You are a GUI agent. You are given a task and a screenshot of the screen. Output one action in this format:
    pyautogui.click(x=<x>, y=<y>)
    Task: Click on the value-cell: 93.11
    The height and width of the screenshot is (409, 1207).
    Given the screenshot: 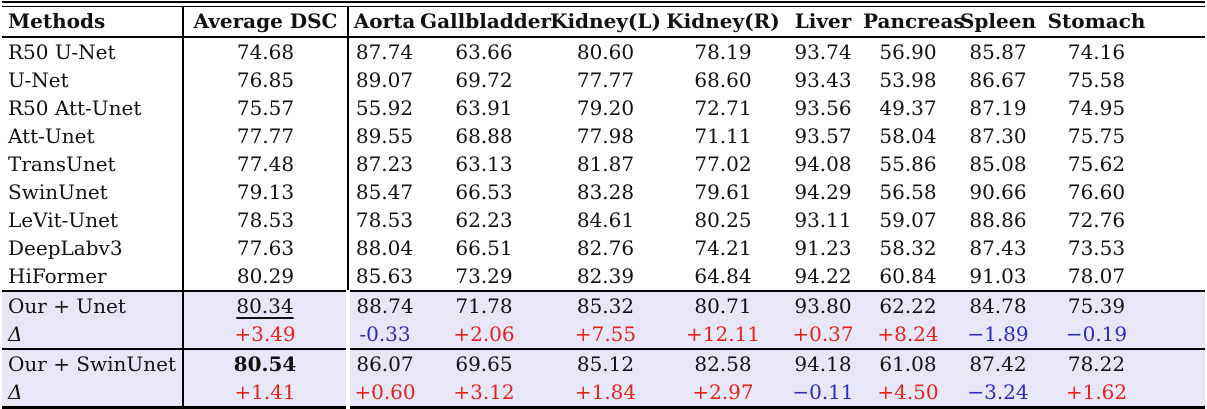 What is the action you would take?
    pyautogui.click(x=823, y=220)
    